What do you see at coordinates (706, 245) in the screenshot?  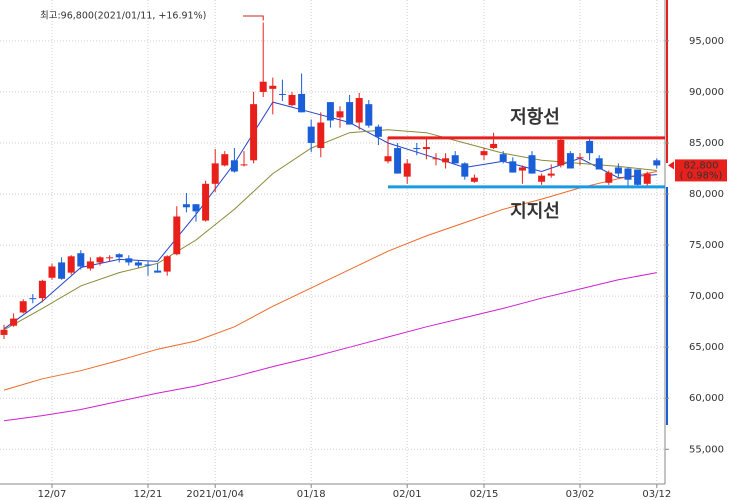 I see `y-tick-label: 75,000` at bounding box center [706, 245].